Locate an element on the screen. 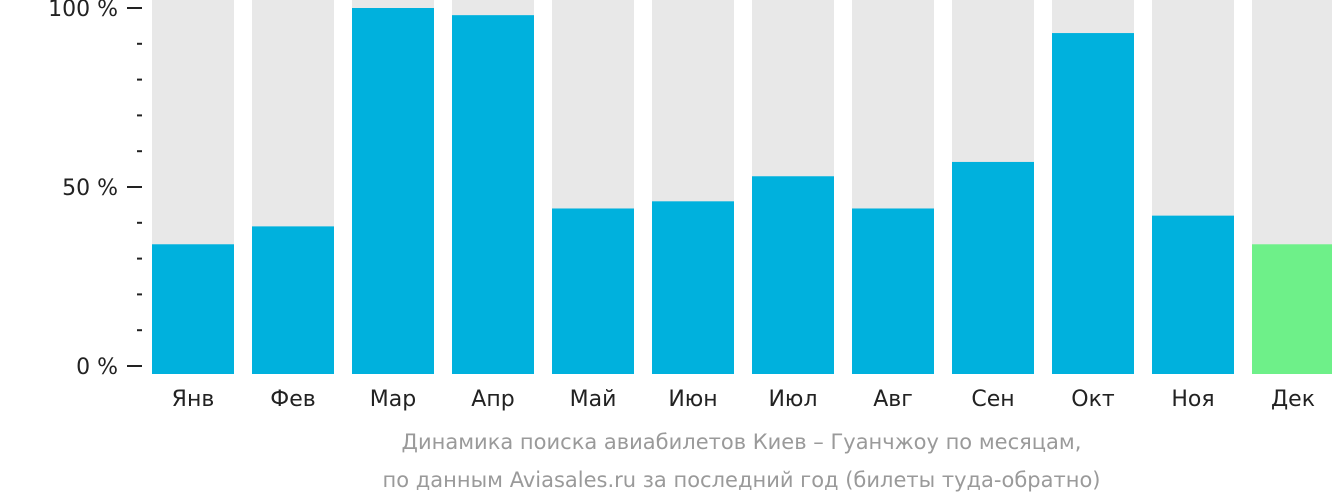 The image size is (1332, 502). x-tick-label: Авг is located at coordinates (893, 399).